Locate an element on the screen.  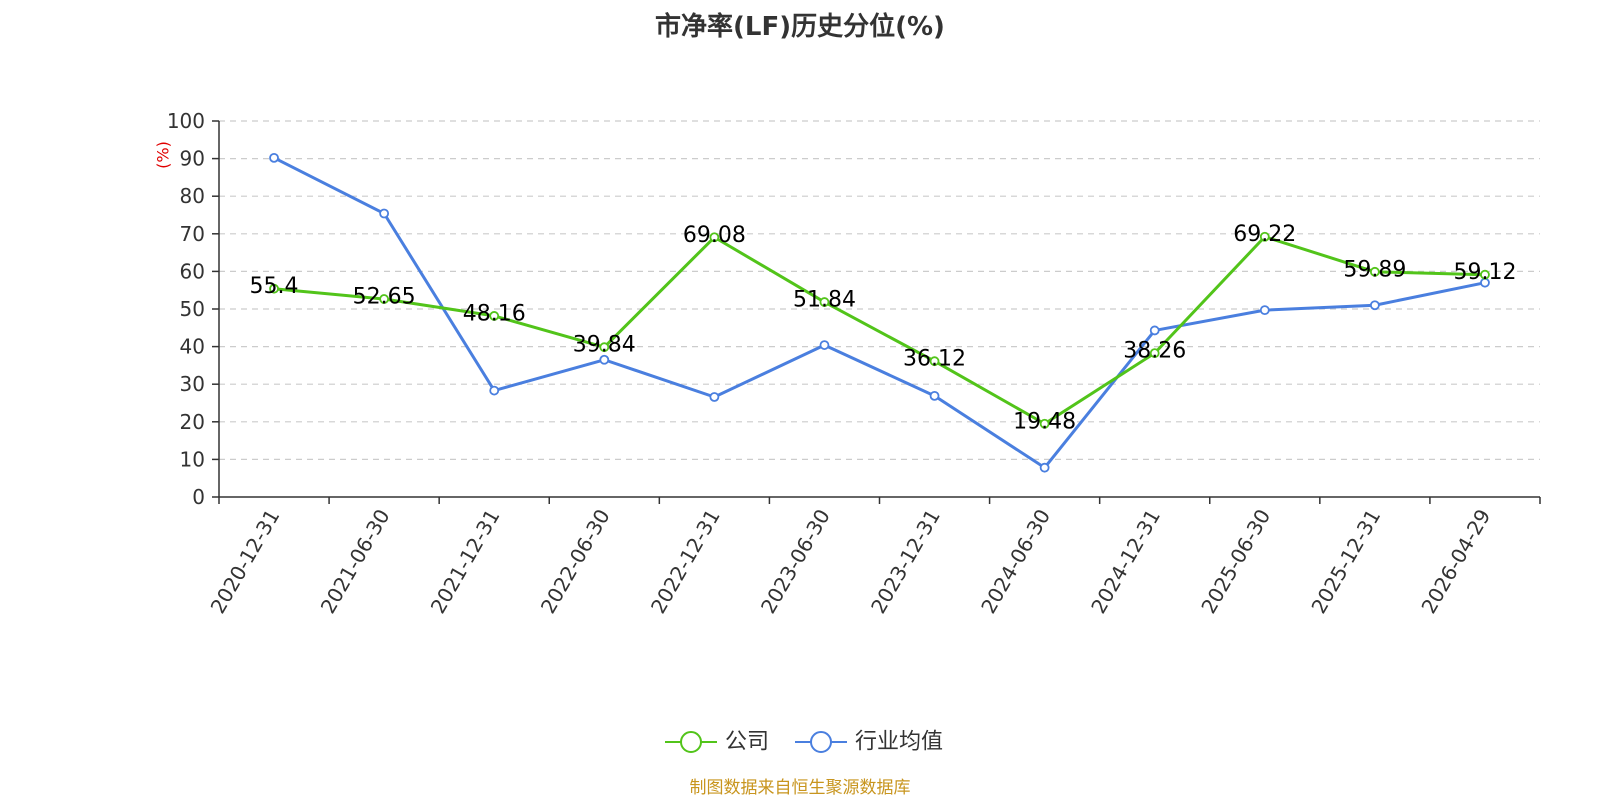
data-label: 59.89 is located at coordinates (1374, 269).